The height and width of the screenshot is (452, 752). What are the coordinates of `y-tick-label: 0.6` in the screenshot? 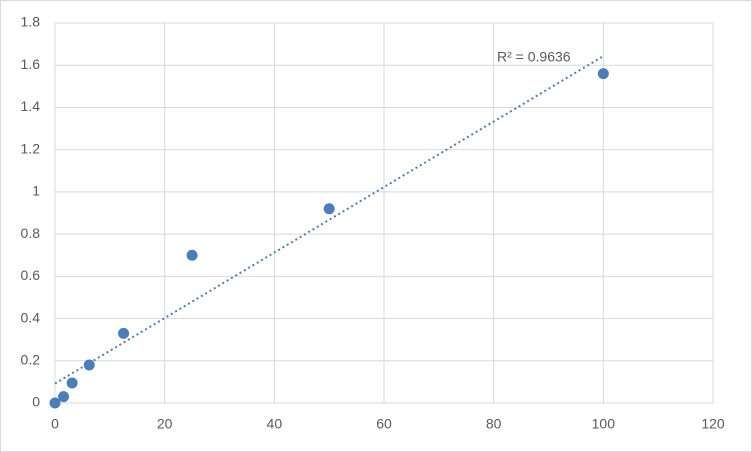 It's located at (31, 275).